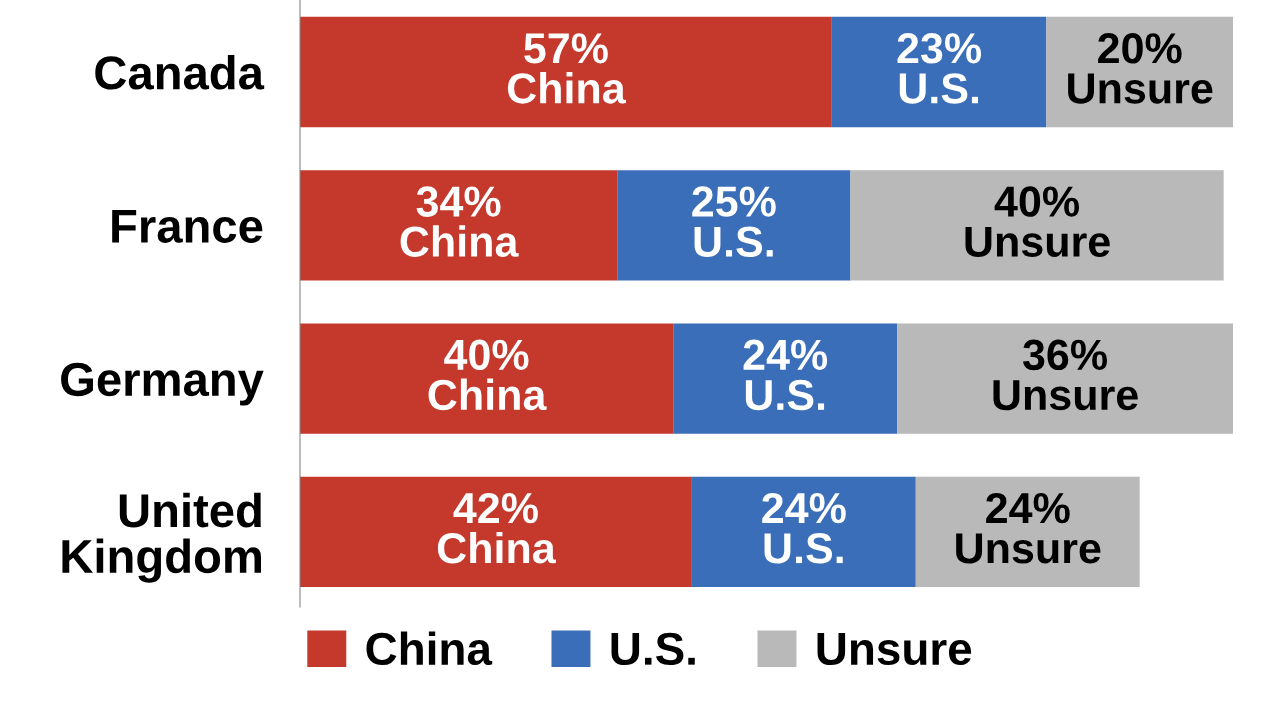 The height and width of the screenshot is (720, 1280). What do you see at coordinates (894, 649) in the screenshot?
I see `legend-label: Unsure` at bounding box center [894, 649].